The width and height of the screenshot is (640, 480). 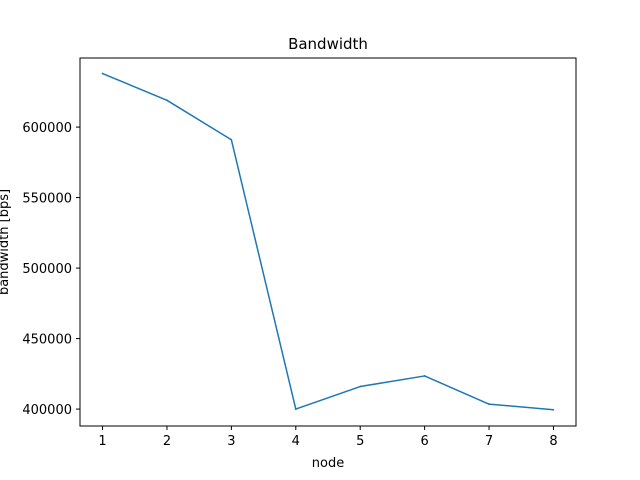 I want to click on y-tick-label: 550000, so click(x=47, y=199).